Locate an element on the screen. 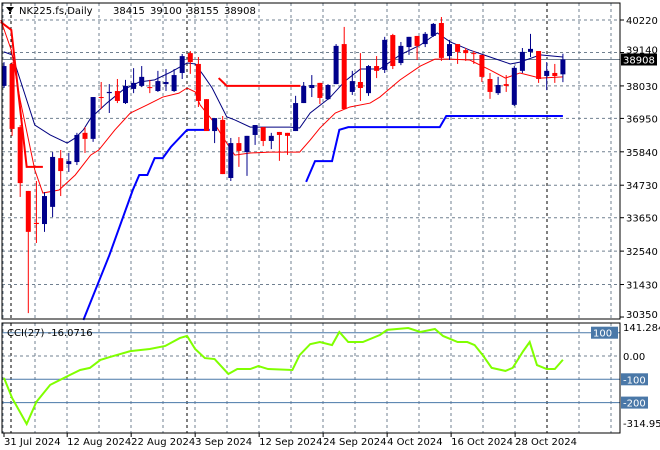 Image resolution: width=660 pixels, height=450 pixels. x-tick-label: 16 Oct 2024 is located at coordinates (482, 442).